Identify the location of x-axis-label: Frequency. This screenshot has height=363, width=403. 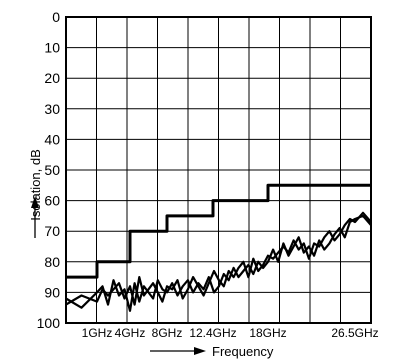
(243, 351).